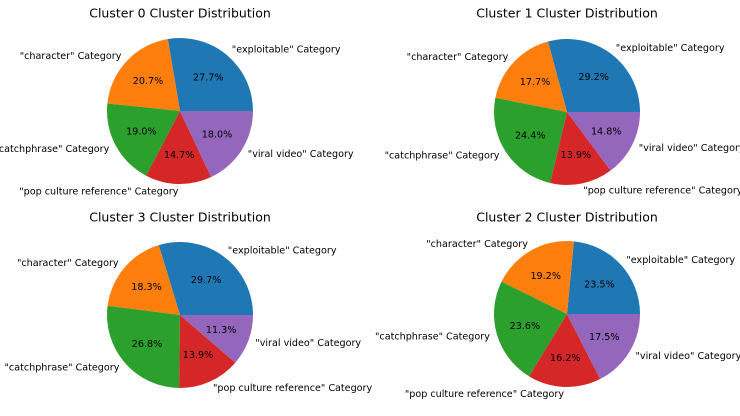 This screenshot has width=740, height=416. Describe the element at coordinates (567, 13) in the screenshot. I see `chart-title: Cluster 1 Cluster Distribution` at that location.